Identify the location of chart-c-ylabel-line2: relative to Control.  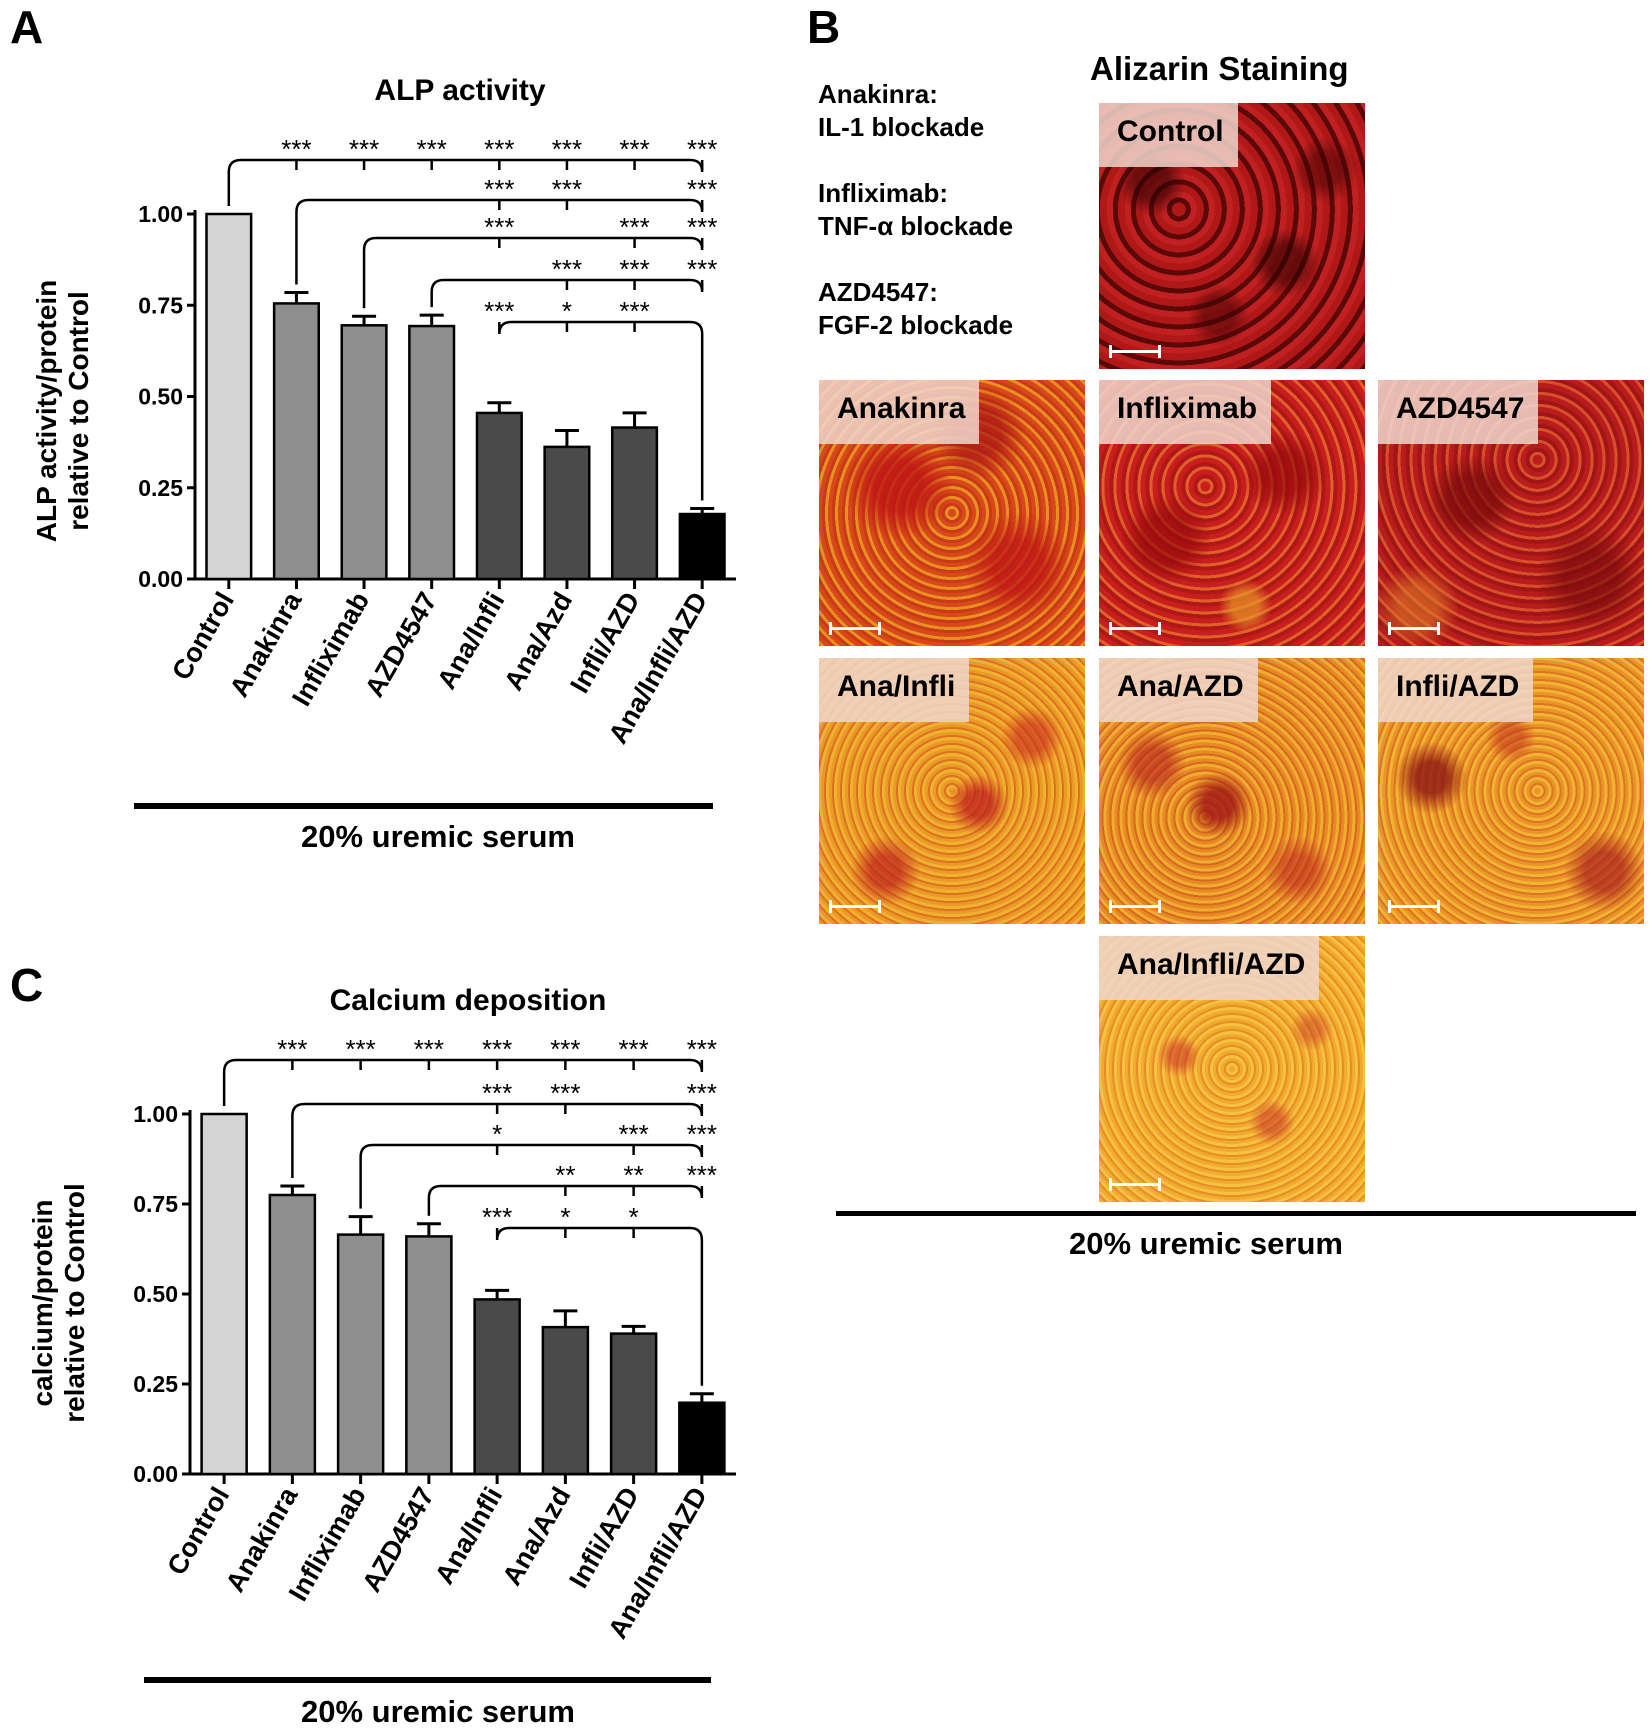
(74, 1303).